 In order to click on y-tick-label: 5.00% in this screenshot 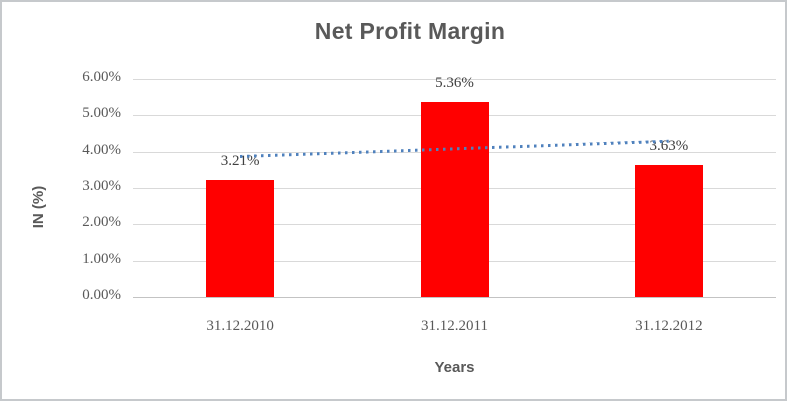, I will do `click(101, 113)`.